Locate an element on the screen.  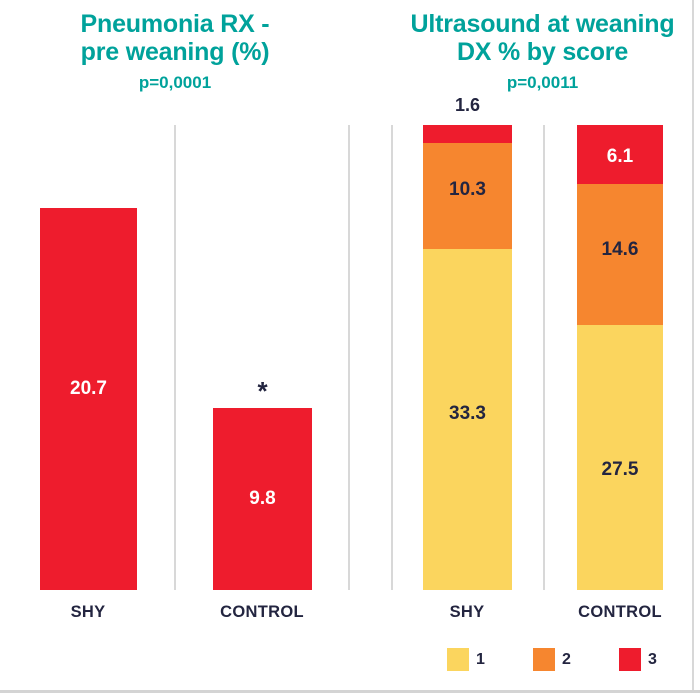
bar-control-pneumonia is located at coordinates (262, 499).